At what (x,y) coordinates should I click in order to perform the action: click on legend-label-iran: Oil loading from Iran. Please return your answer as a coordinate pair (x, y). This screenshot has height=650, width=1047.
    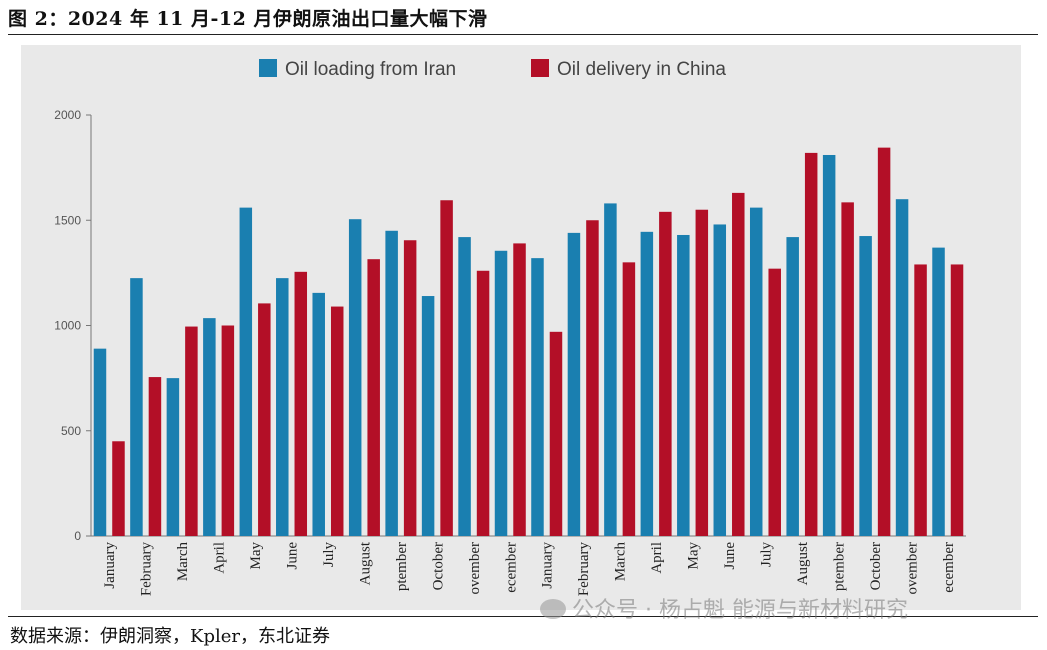
    Looking at the image, I should click on (370, 69).